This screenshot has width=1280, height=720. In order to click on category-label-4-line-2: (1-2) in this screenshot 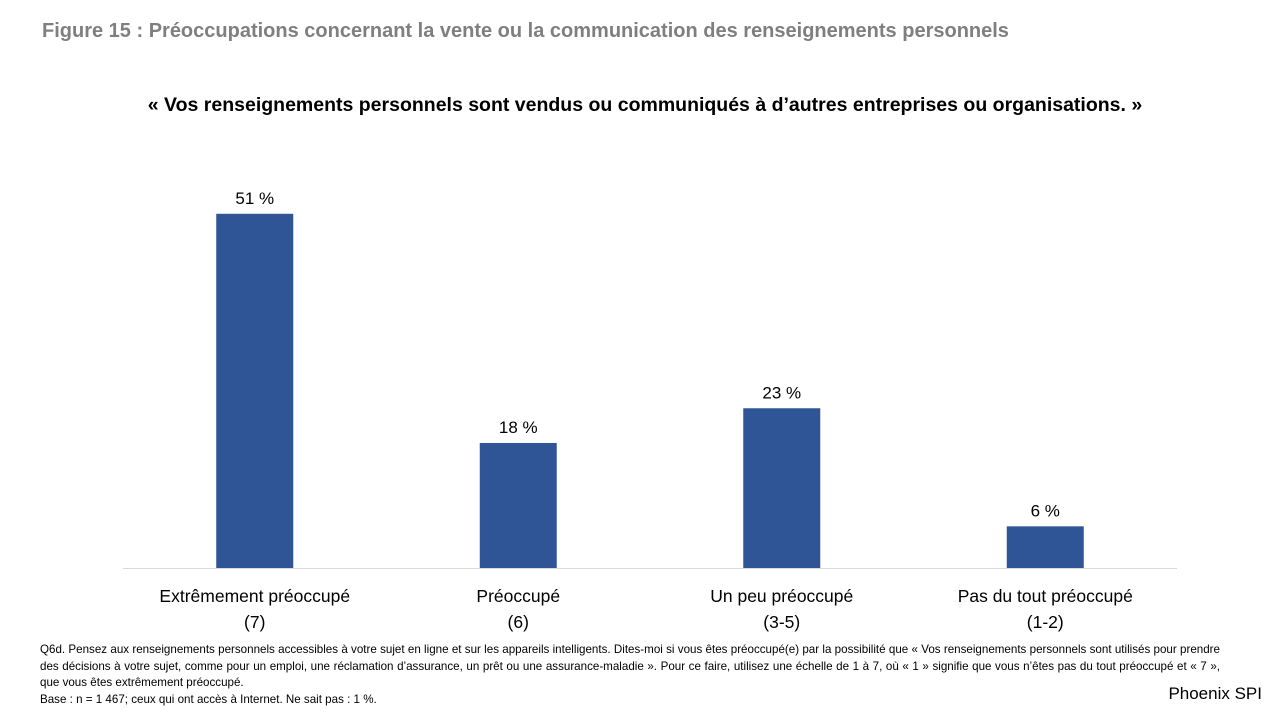, I will do `click(1045, 622)`.